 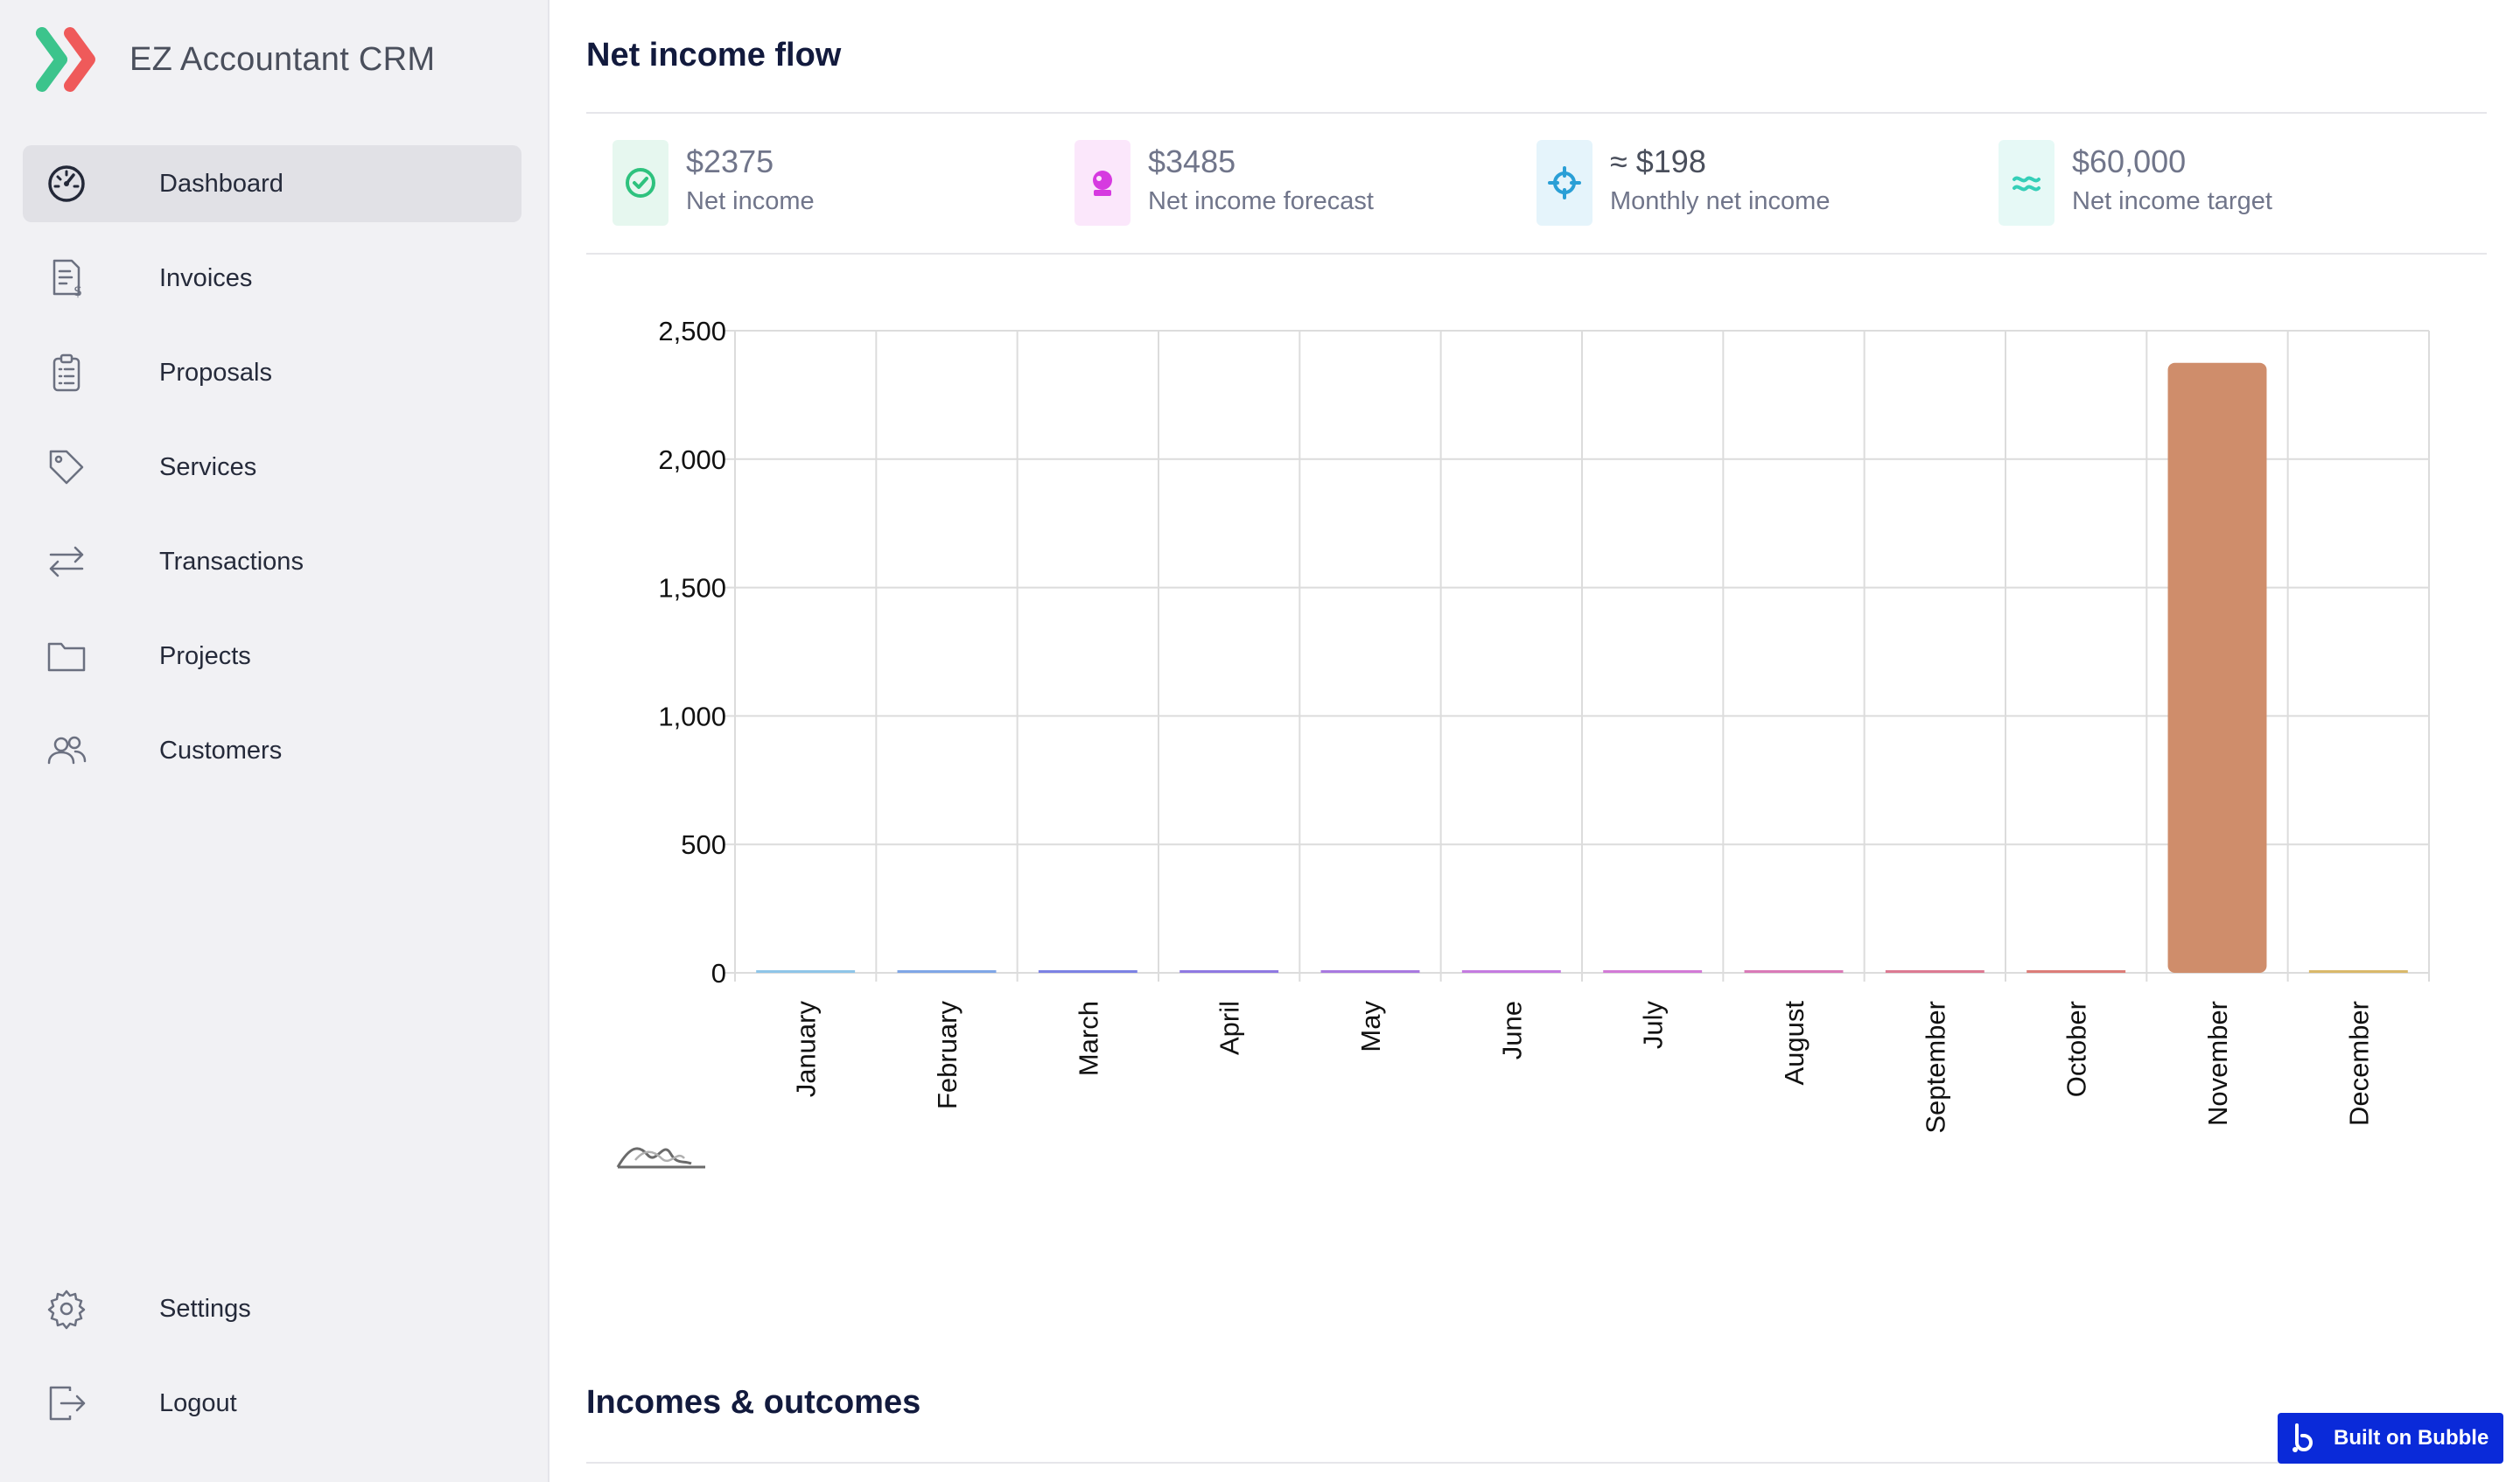 What do you see at coordinates (272, 278) in the screenshot?
I see `sidebar-item-invoices: $ Invoices` at bounding box center [272, 278].